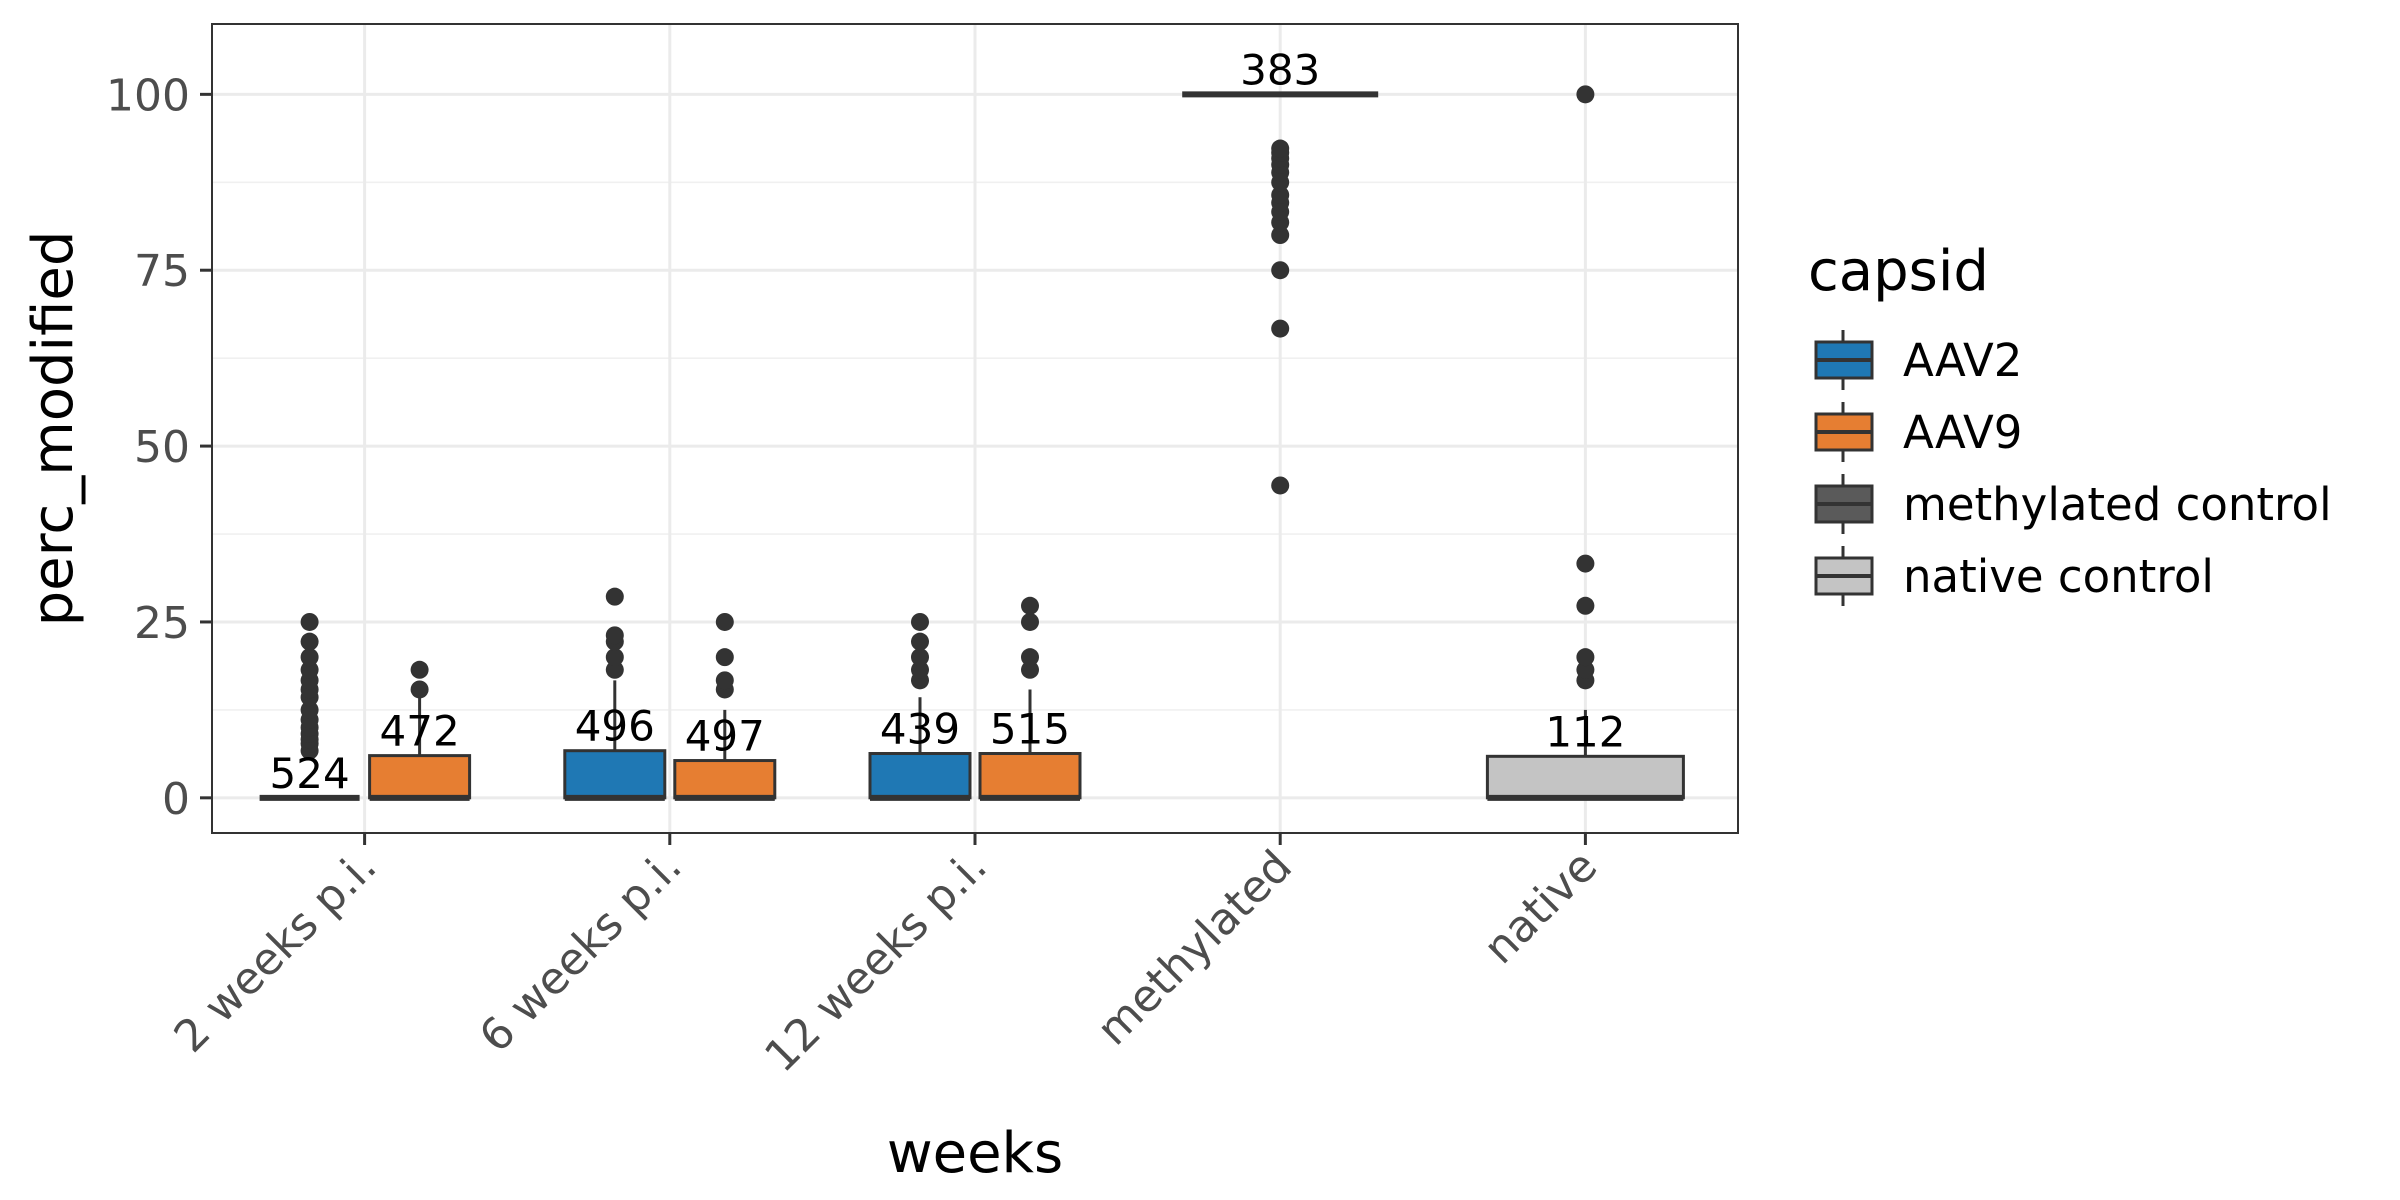 Image resolution: width=2400 pixels, height=1200 pixels. What do you see at coordinates (1585, 731) in the screenshot?
I see `count-label: 112` at bounding box center [1585, 731].